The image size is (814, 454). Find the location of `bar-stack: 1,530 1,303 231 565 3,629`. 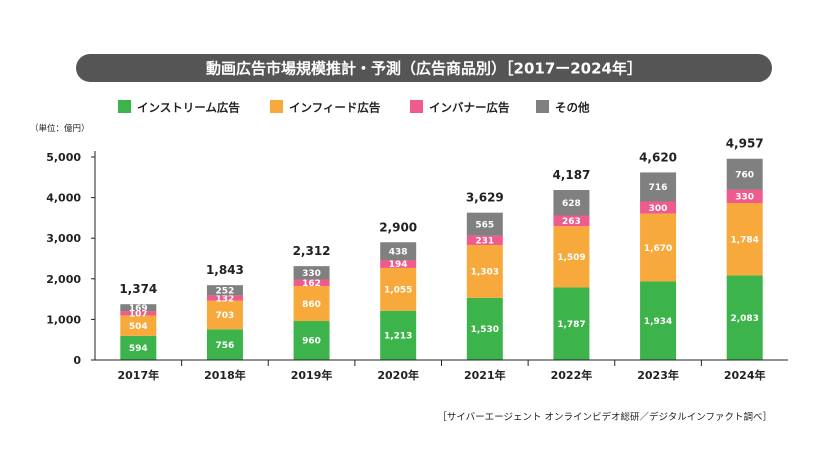

bar-stack: 1,530 1,303 231 565 3,629 is located at coordinates (485, 275).